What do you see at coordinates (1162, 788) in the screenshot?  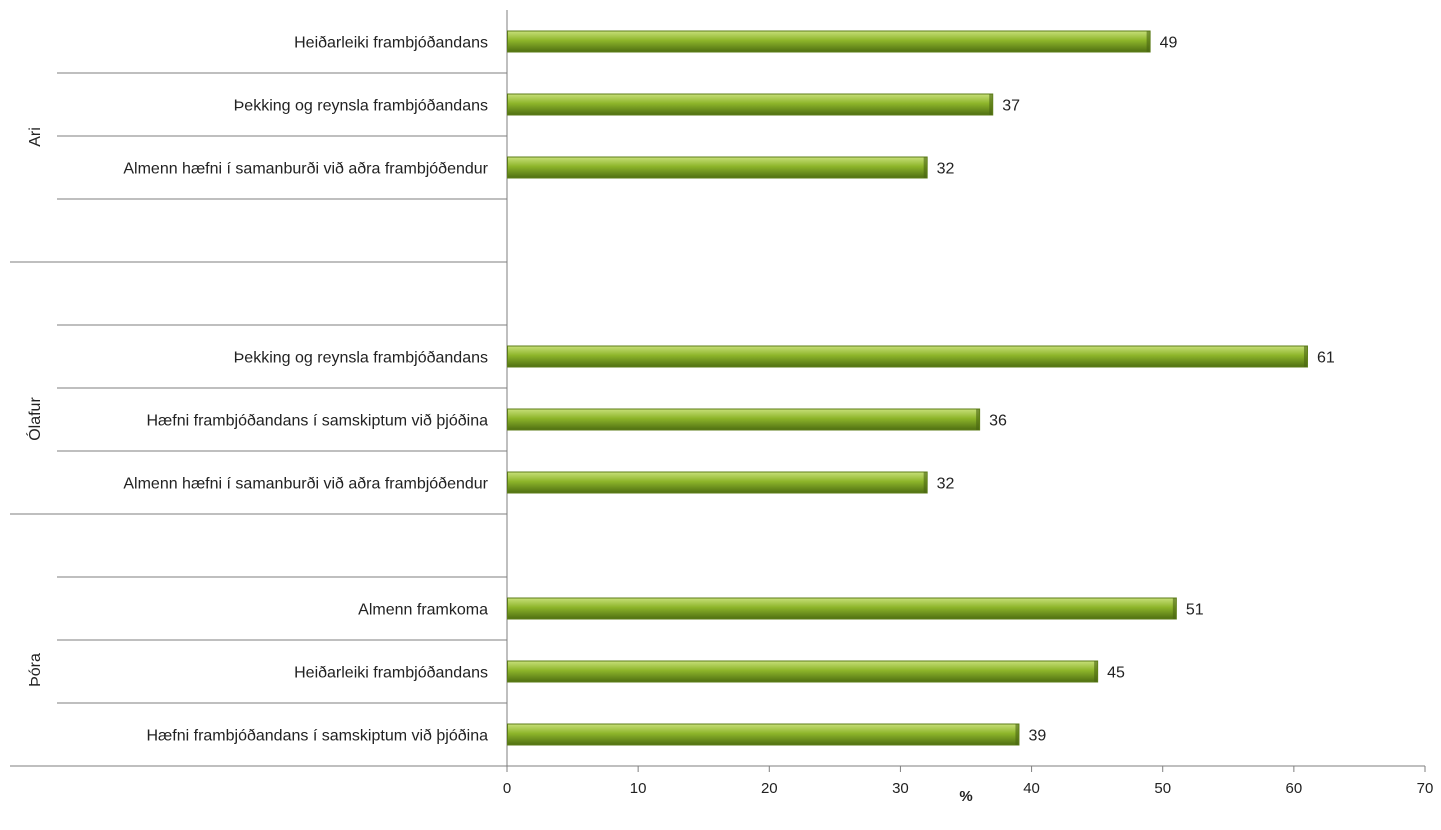 I see `x-tick-label: 50` at bounding box center [1162, 788].